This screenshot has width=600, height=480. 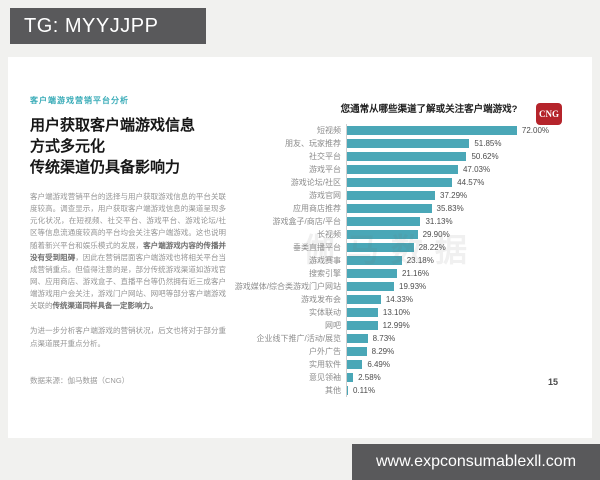 What do you see at coordinates (383, 351) in the screenshot?
I see `chart-value-label: 8.29%` at bounding box center [383, 351].